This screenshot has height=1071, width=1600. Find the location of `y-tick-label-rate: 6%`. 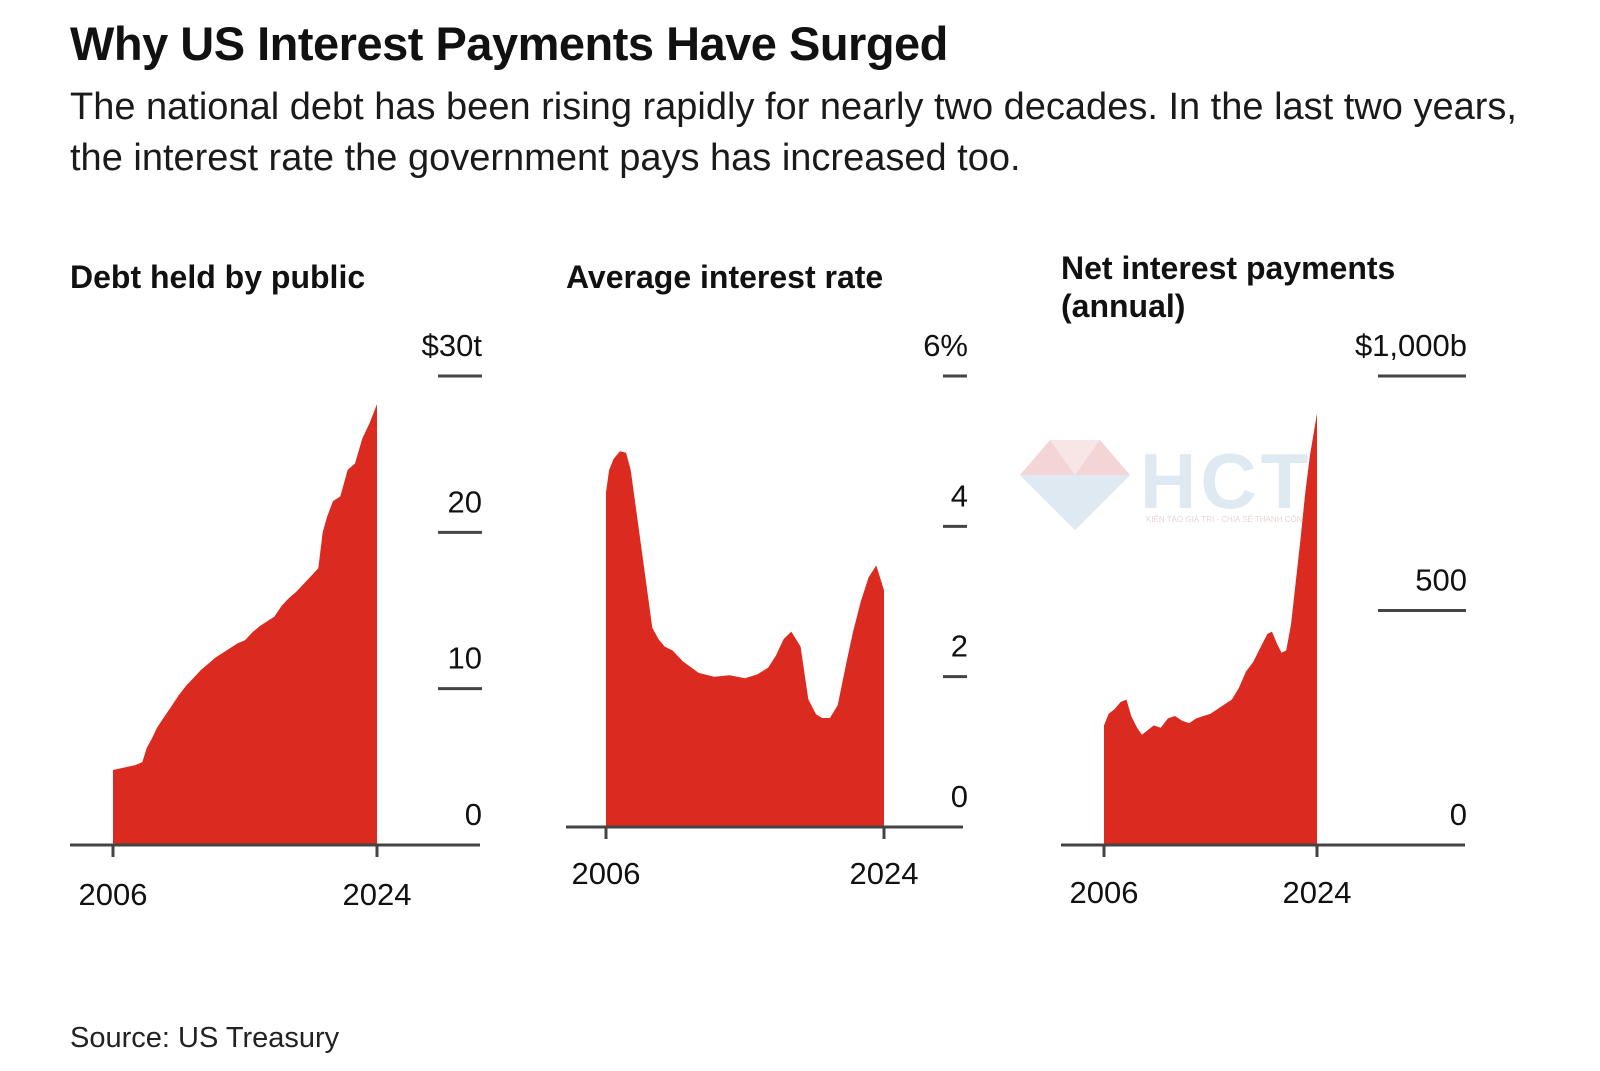

y-tick-label-rate: 6% is located at coordinates (945, 345).